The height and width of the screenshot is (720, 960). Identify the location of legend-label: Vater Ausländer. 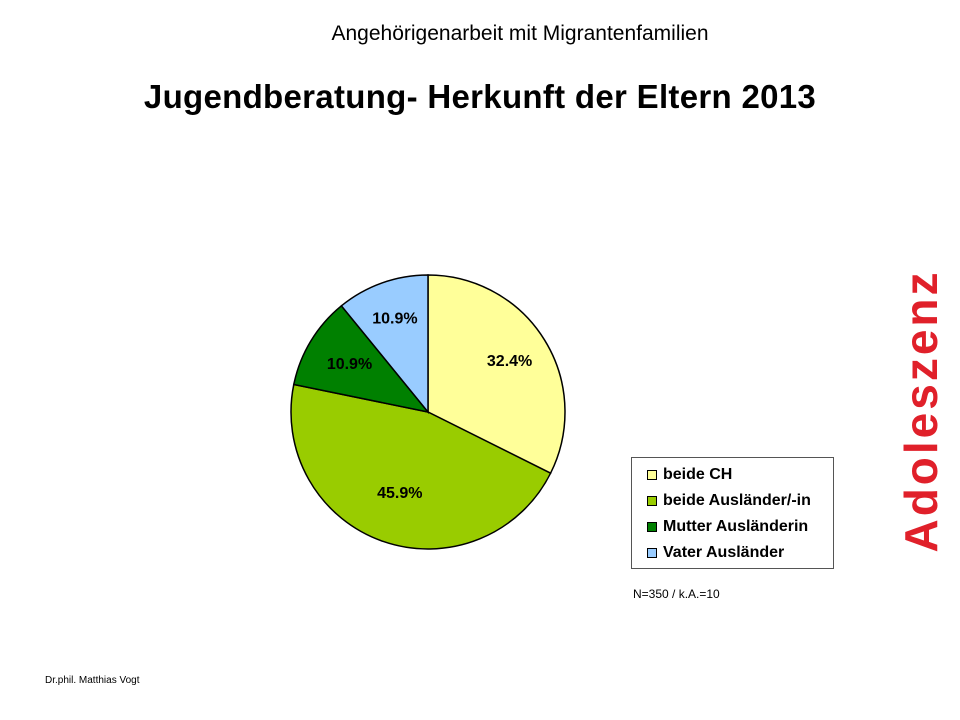
(724, 552).